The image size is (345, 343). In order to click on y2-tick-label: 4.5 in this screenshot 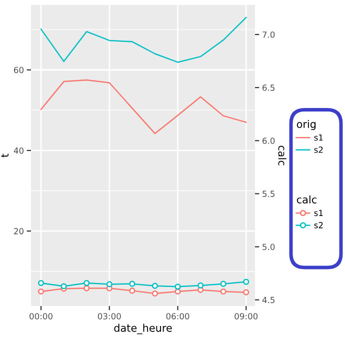, I will do `click(268, 300)`.